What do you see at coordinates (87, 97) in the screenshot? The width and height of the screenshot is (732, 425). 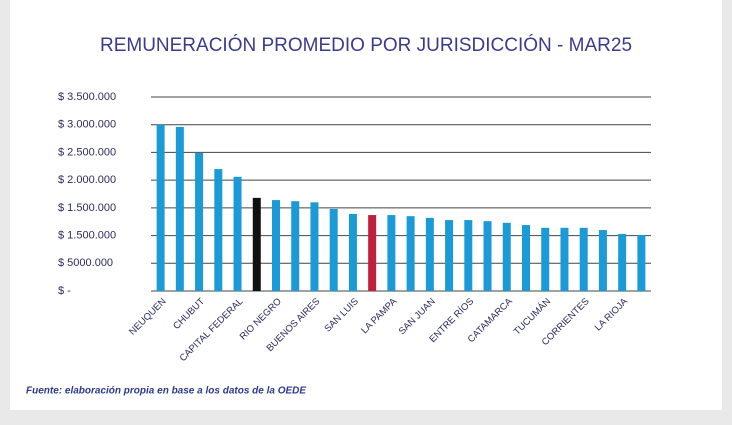 I see `y-tick-label: $ 3.500.000` at bounding box center [87, 97].